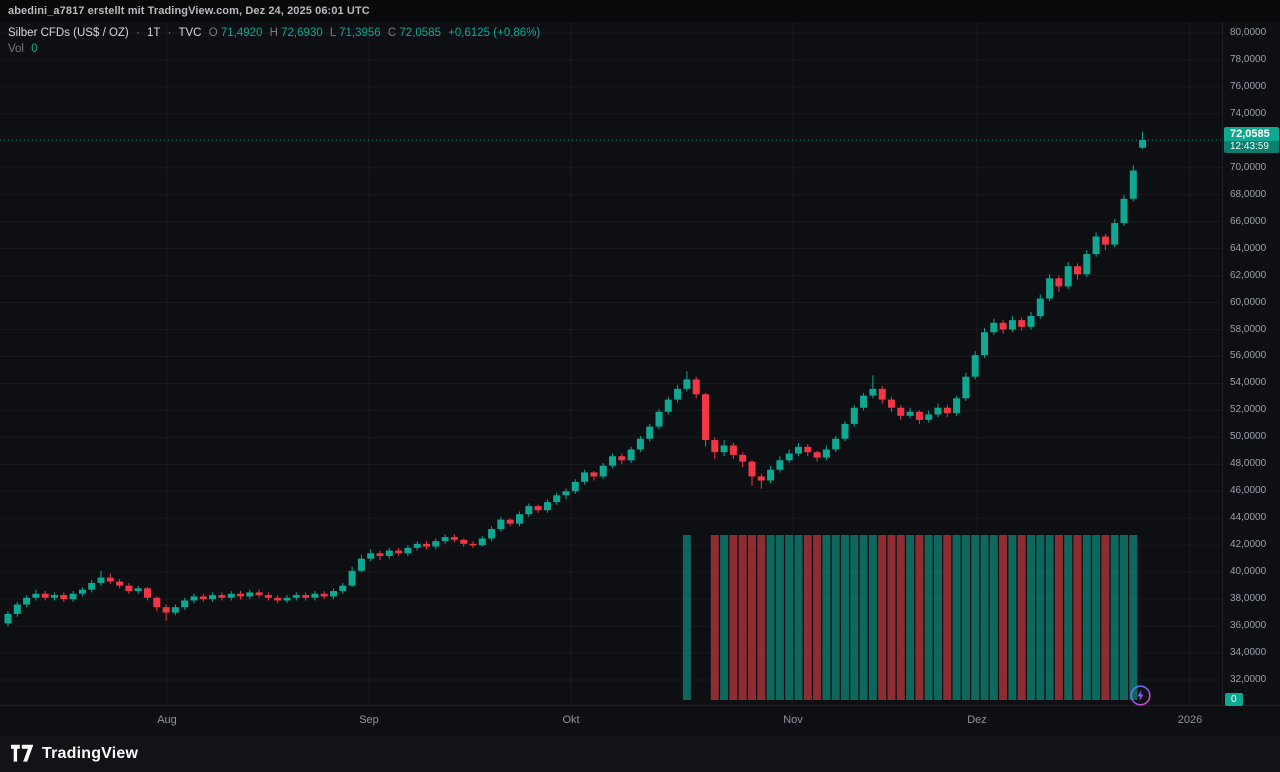 This screenshot has width=1280, height=772. What do you see at coordinates (494, 33) in the screenshot?
I see `change-value: +0,6125 (+0,86%)` at bounding box center [494, 33].